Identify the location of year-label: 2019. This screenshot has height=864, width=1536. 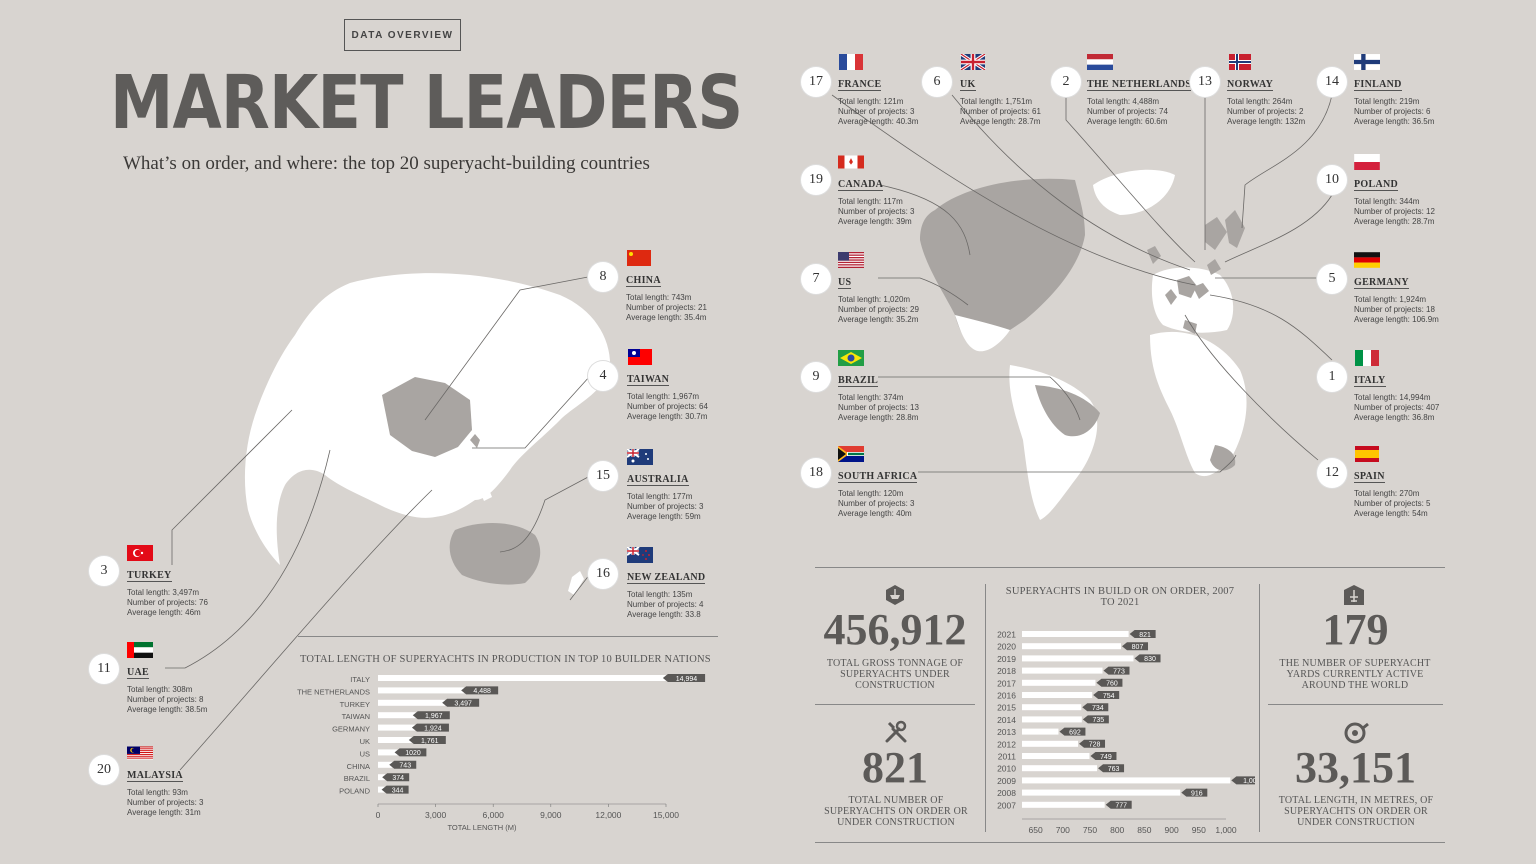
(1006, 659).